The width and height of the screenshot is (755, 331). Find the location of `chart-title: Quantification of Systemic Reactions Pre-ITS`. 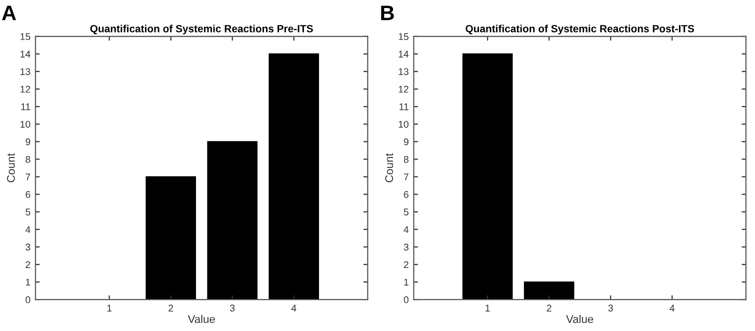

chart-title: Quantification of Systemic Reactions Pre-ITS is located at coordinates (201, 29).